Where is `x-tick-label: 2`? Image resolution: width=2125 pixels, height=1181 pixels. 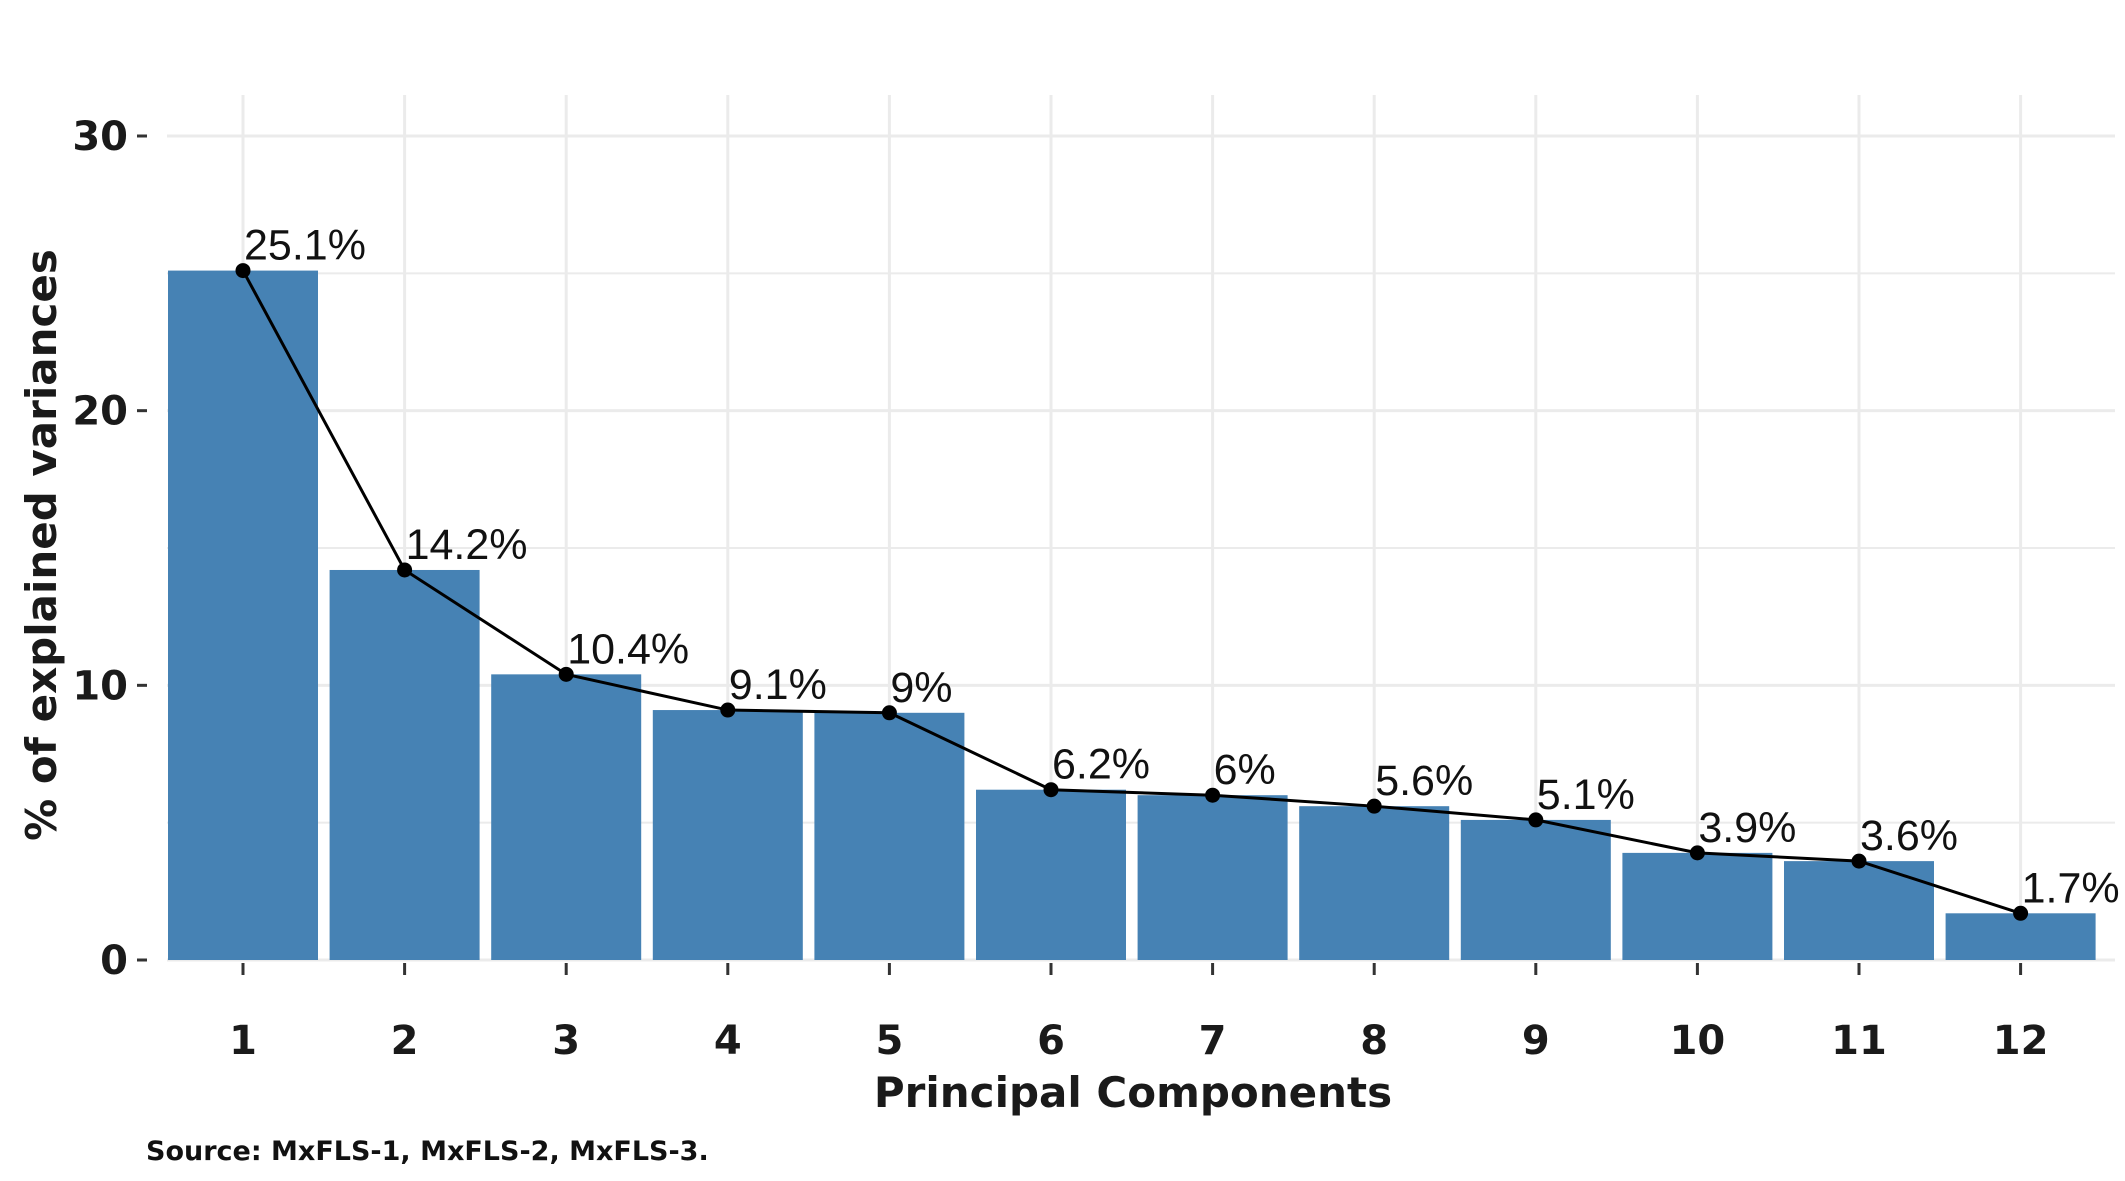
x-tick-label: 2 is located at coordinates (405, 1041).